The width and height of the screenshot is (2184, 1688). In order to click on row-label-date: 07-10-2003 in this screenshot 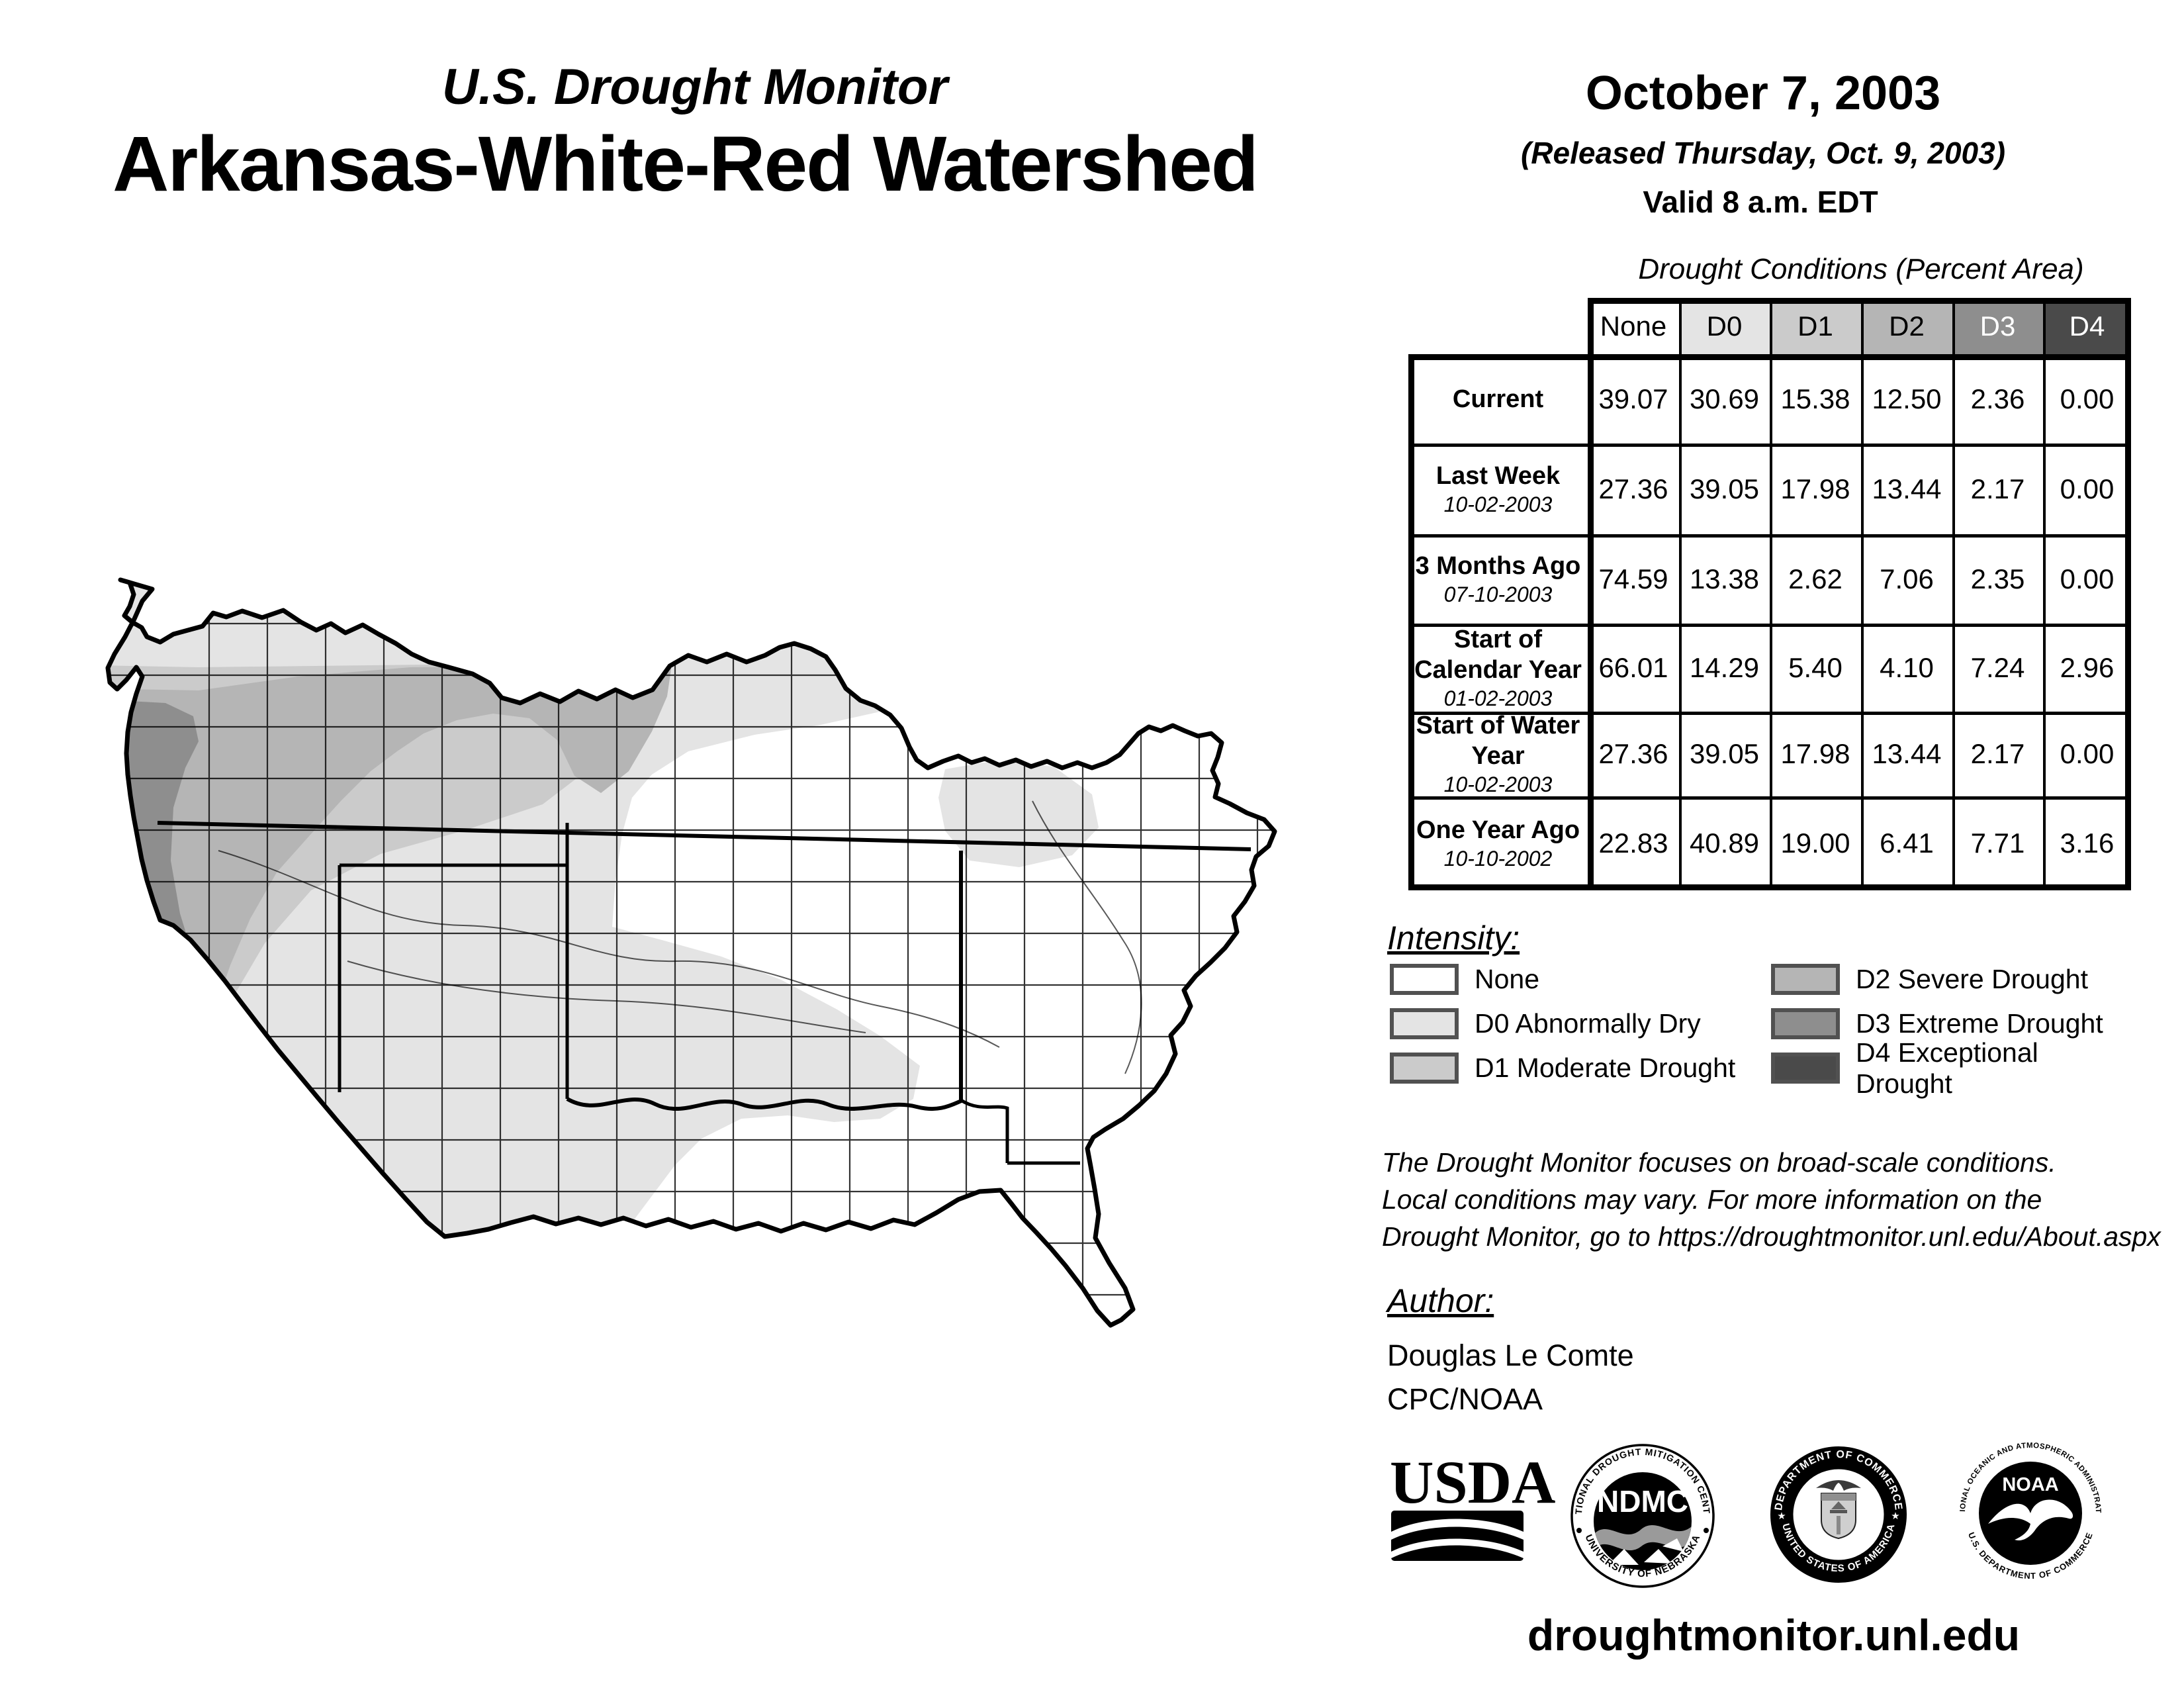, I will do `click(1498, 594)`.